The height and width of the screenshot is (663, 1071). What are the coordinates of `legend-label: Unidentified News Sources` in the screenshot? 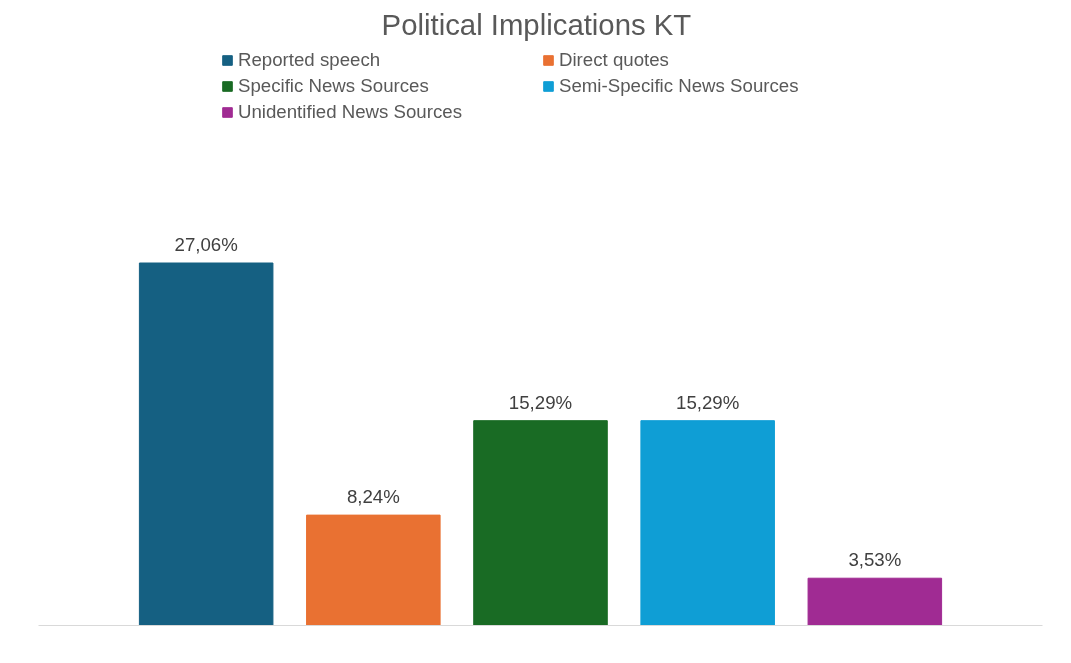 It's located at (350, 112).